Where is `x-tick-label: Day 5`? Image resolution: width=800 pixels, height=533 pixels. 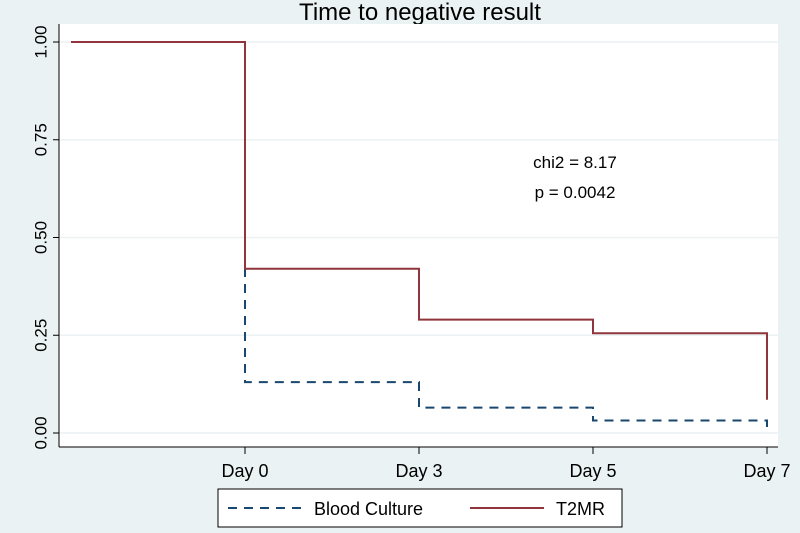 x-tick-label: Day 5 is located at coordinates (592, 471).